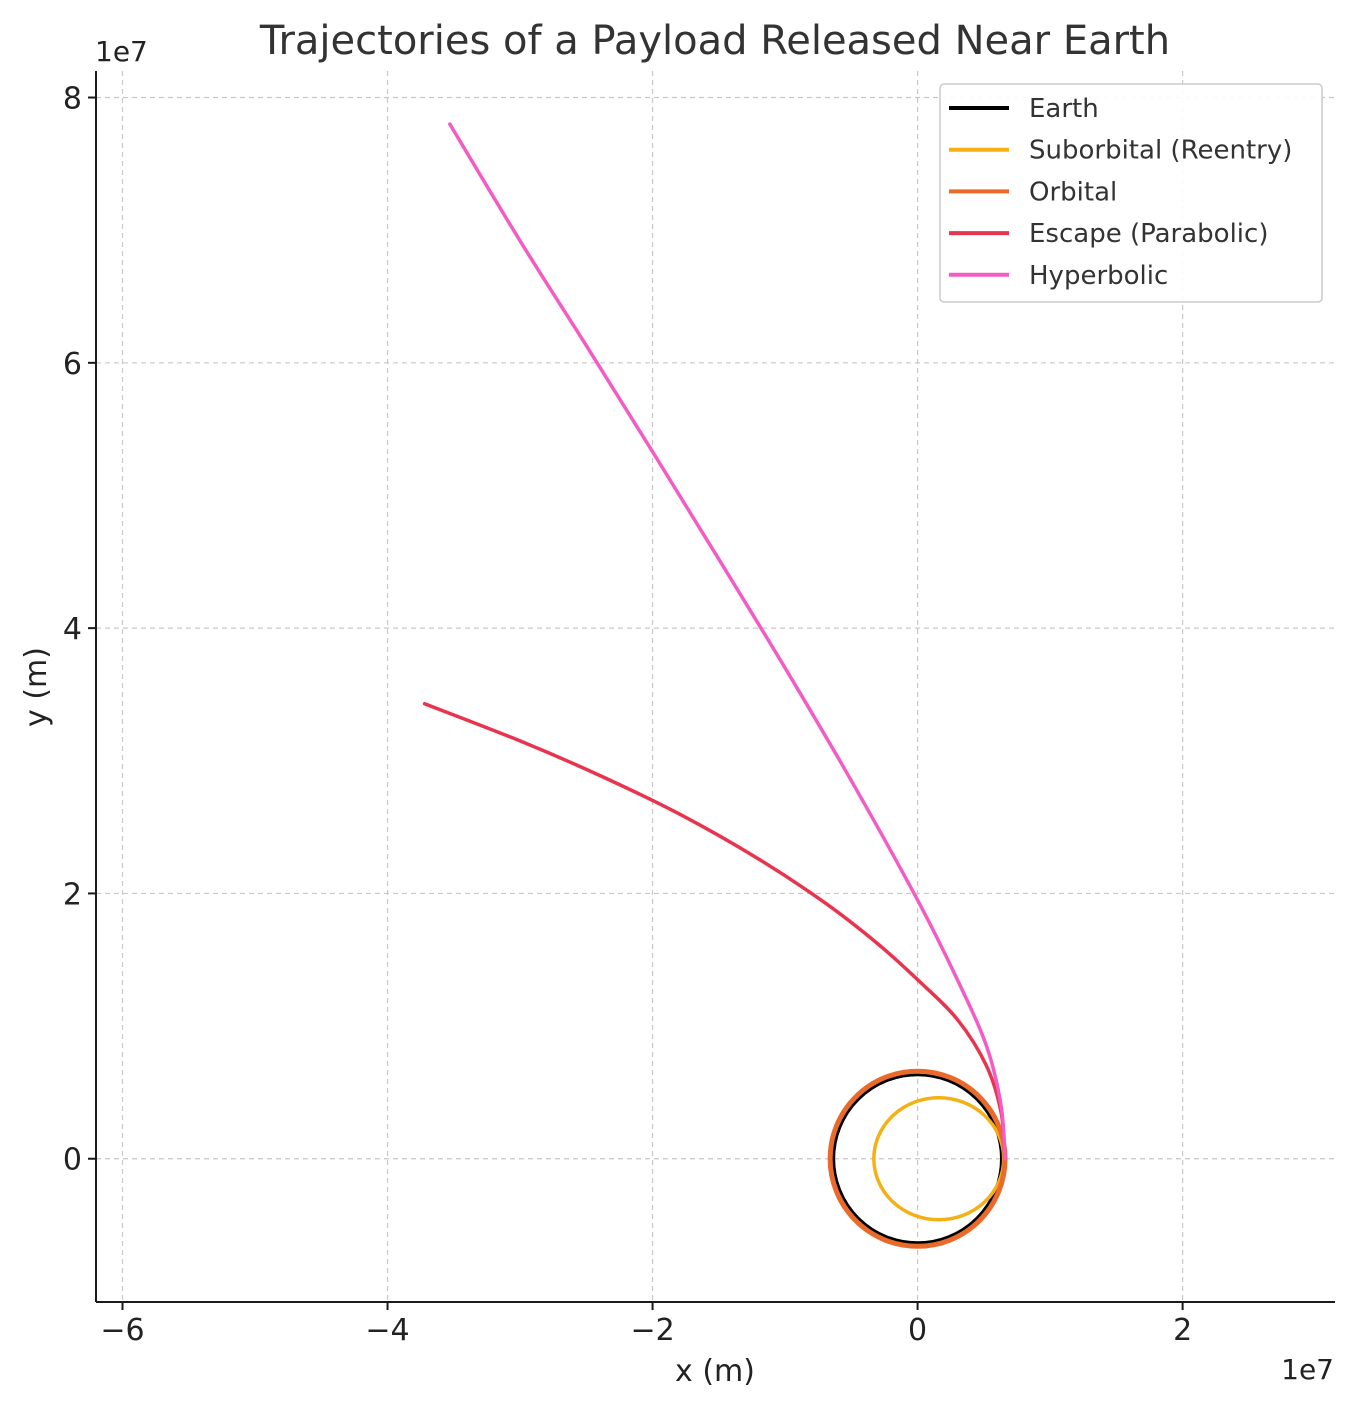 The width and height of the screenshot is (1355, 1414). Describe the element at coordinates (1098, 276) in the screenshot. I see `legend-label: Hyperbolic` at that location.